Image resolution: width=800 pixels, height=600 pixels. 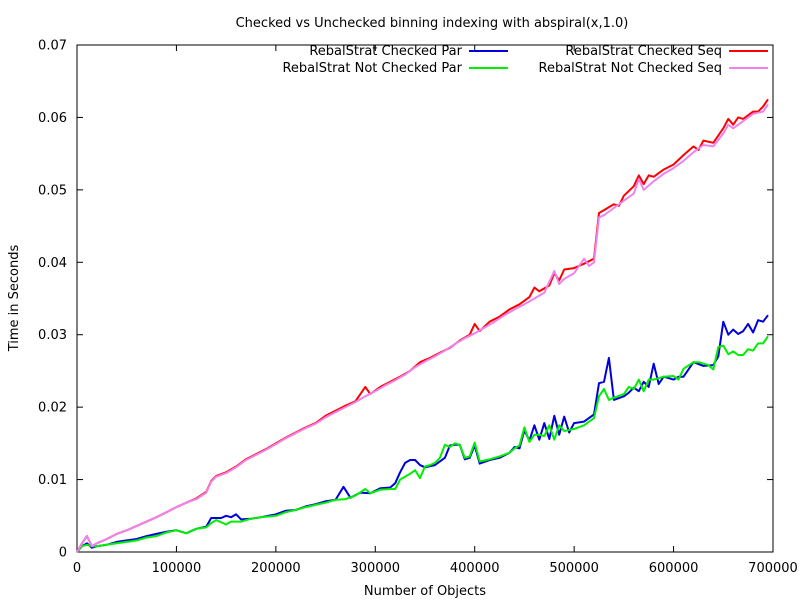 What do you see at coordinates (574, 568) in the screenshot?
I see `x-tick-label: 500000` at bounding box center [574, 568].